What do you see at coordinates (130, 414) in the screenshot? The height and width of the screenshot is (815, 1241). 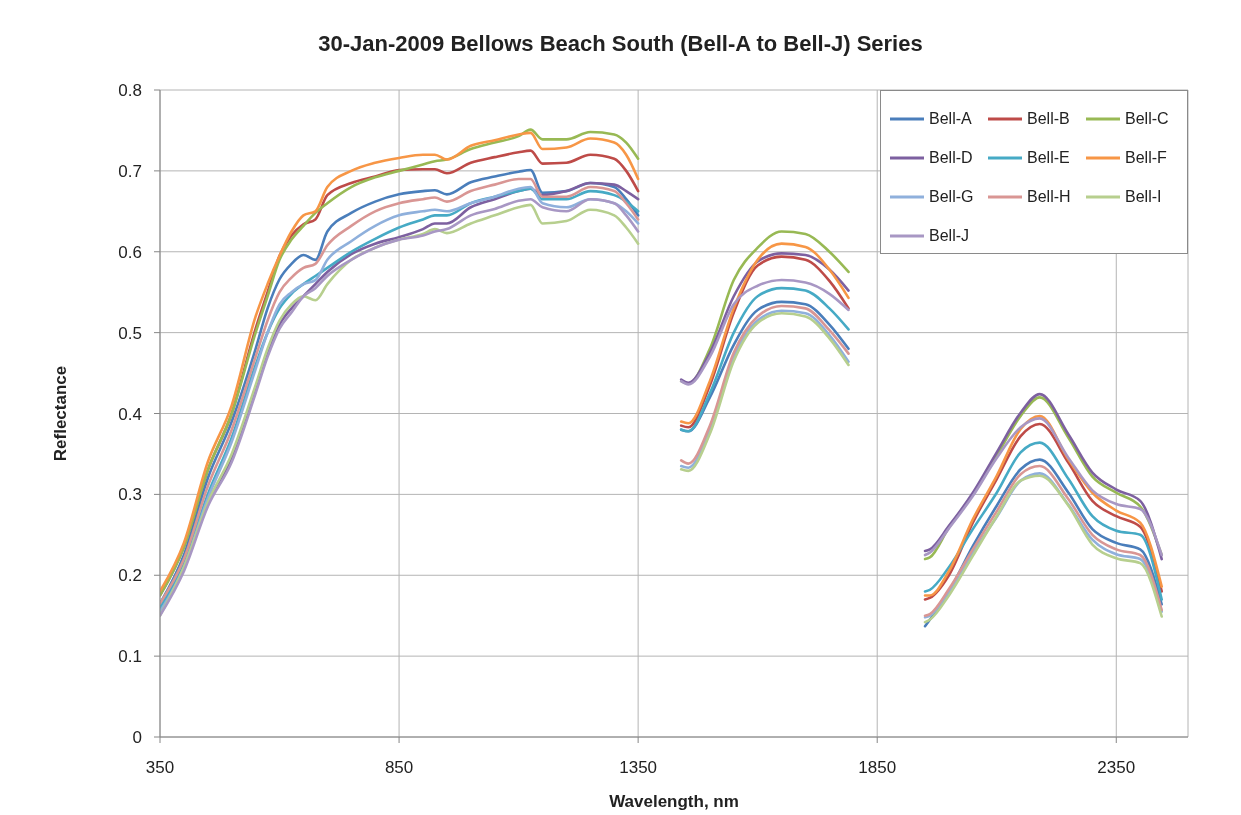 I see `y-tick-label: 0.4` at bounding box center [130, 414].